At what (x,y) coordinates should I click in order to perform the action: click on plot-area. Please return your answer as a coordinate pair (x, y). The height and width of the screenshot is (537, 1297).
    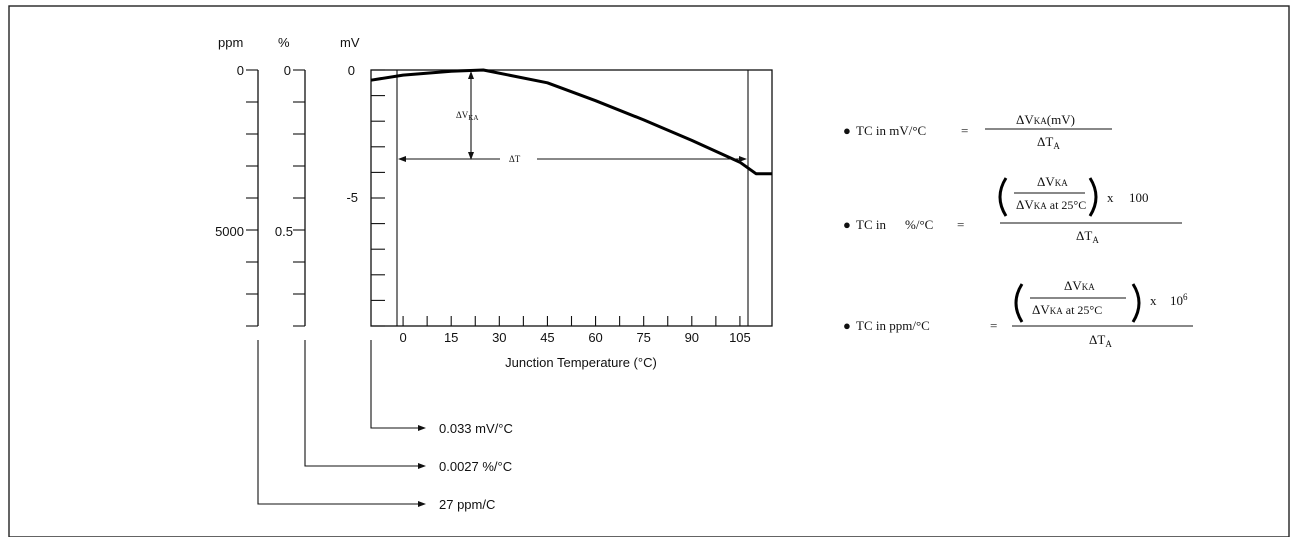
    Looking at the image, I should click on (571, 198).